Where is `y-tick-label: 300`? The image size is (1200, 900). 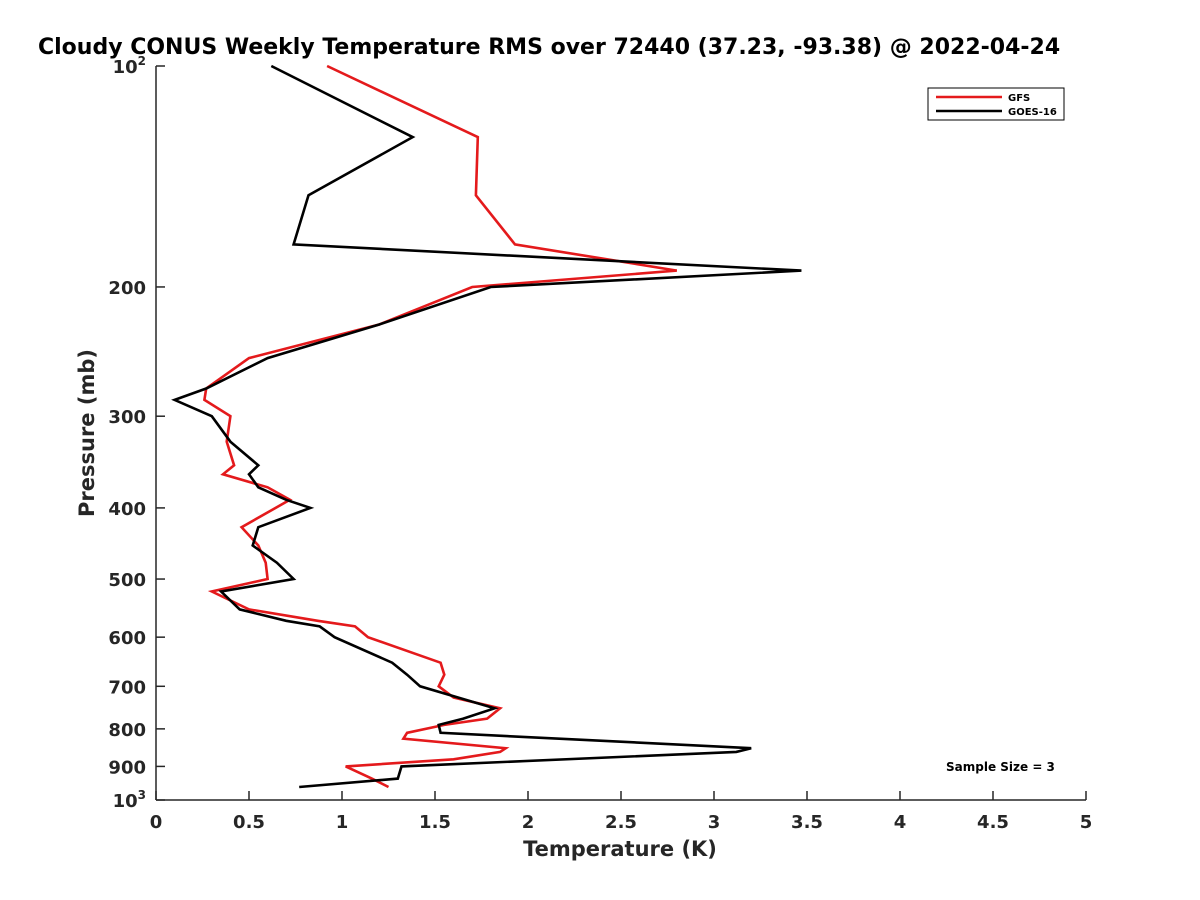
y-tick-label: 300 is located at coordinates (127, 417).